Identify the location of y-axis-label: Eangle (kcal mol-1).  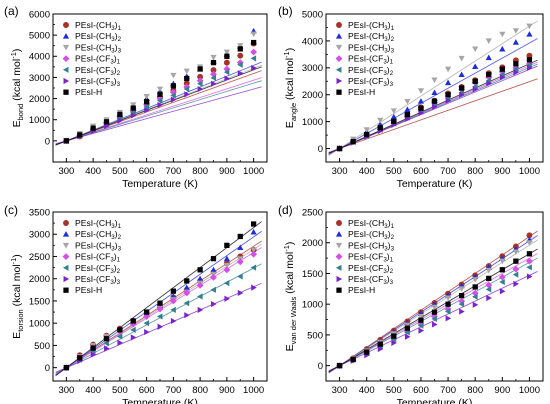
(290, 88).